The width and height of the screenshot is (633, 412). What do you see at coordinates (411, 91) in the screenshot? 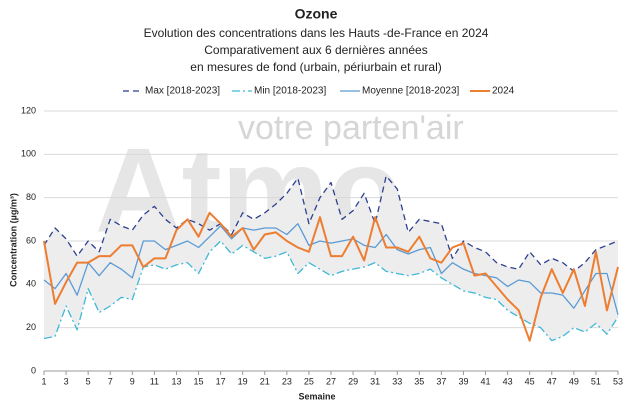
I see `legend-label: Moyenne [2018-2023]` at bounding box center [411, 91].